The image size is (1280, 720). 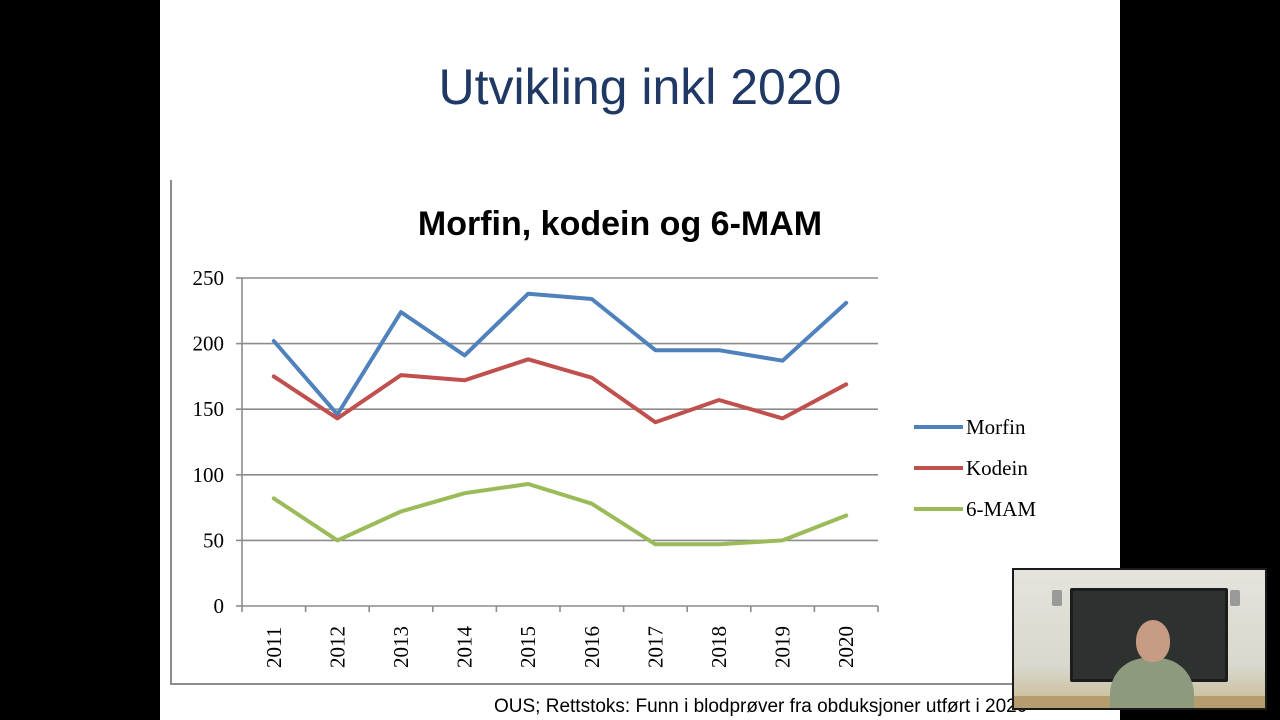 I want to click on series-line-morfin, so click(x=560, y=354).